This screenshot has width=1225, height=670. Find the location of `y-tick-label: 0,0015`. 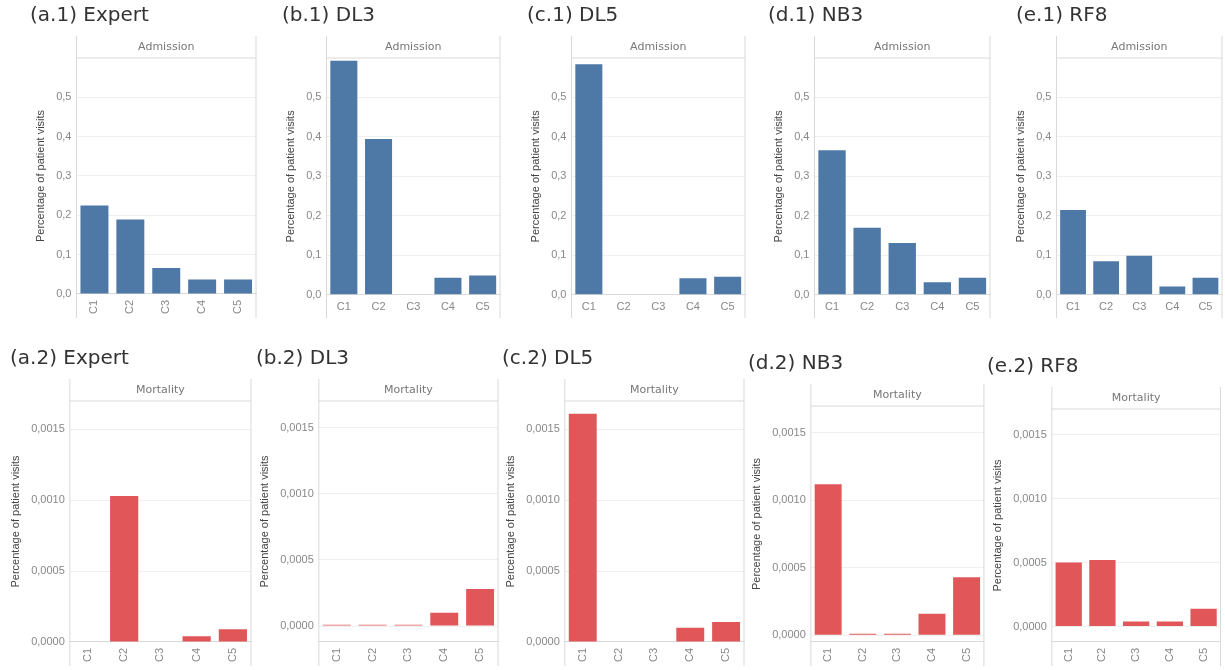

y-tick-label: 0,0015 is located at coordinates (543, 428).